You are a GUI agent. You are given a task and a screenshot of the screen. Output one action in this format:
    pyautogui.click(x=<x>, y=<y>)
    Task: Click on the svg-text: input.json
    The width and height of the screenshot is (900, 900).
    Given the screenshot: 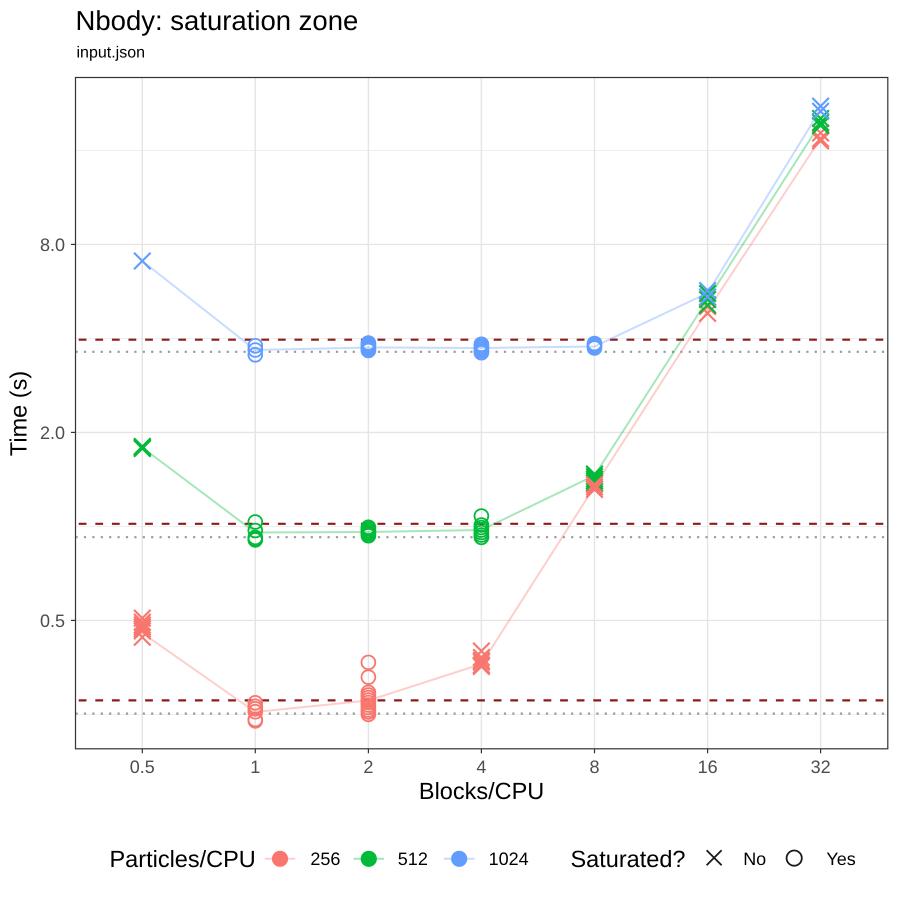 What is the action you would take?
    pyautogui.click(x=111, y=53)
    